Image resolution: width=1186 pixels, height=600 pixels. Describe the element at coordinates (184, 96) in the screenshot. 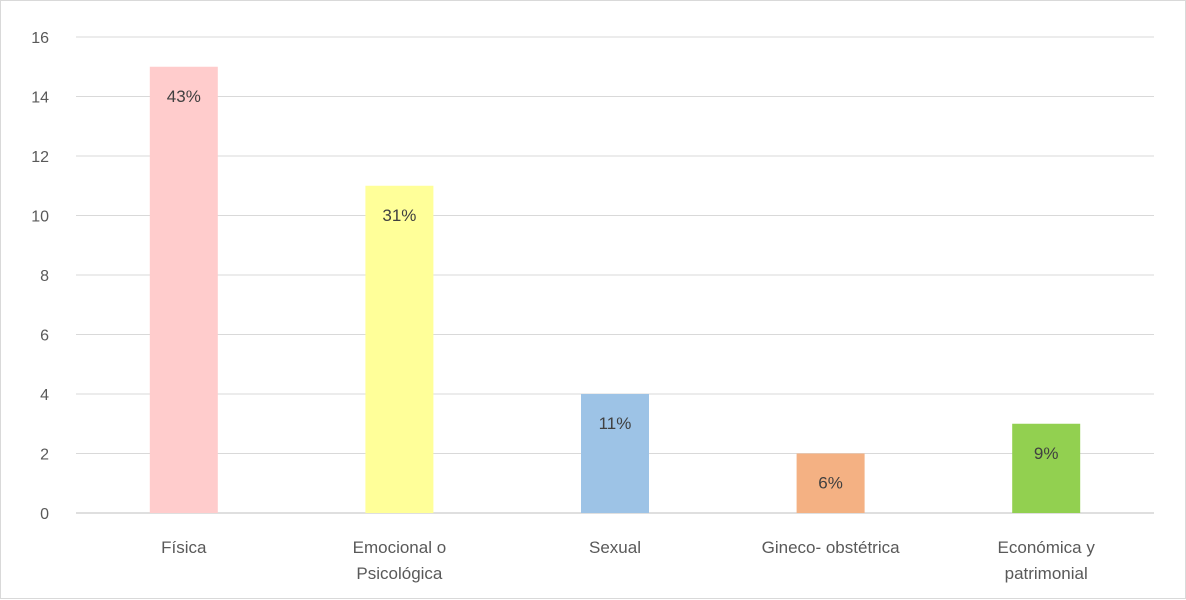

I see `bar-data-label: 43%` at that location.